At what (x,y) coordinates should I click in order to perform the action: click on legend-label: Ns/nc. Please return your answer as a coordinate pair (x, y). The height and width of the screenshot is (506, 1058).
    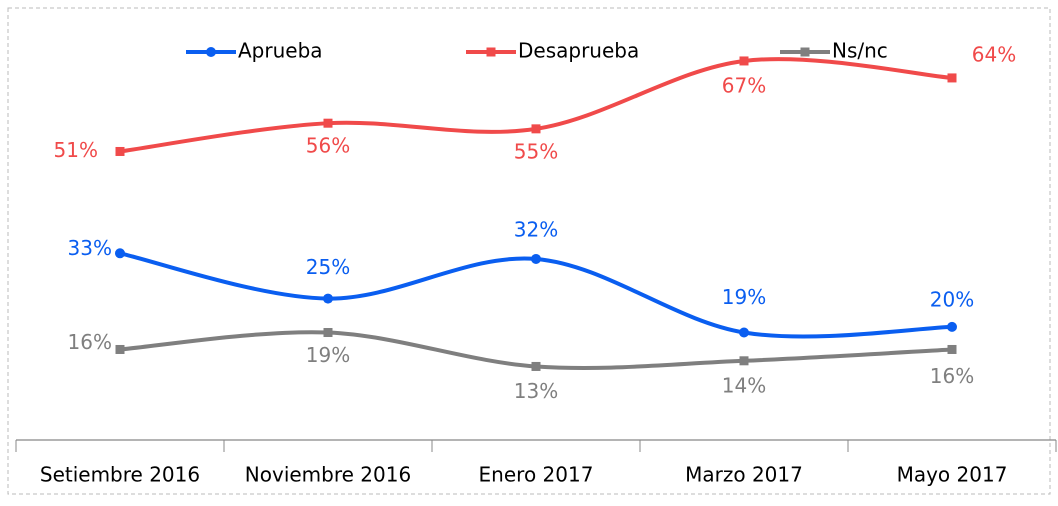
    Looking at the image, I should click on (860, 51).